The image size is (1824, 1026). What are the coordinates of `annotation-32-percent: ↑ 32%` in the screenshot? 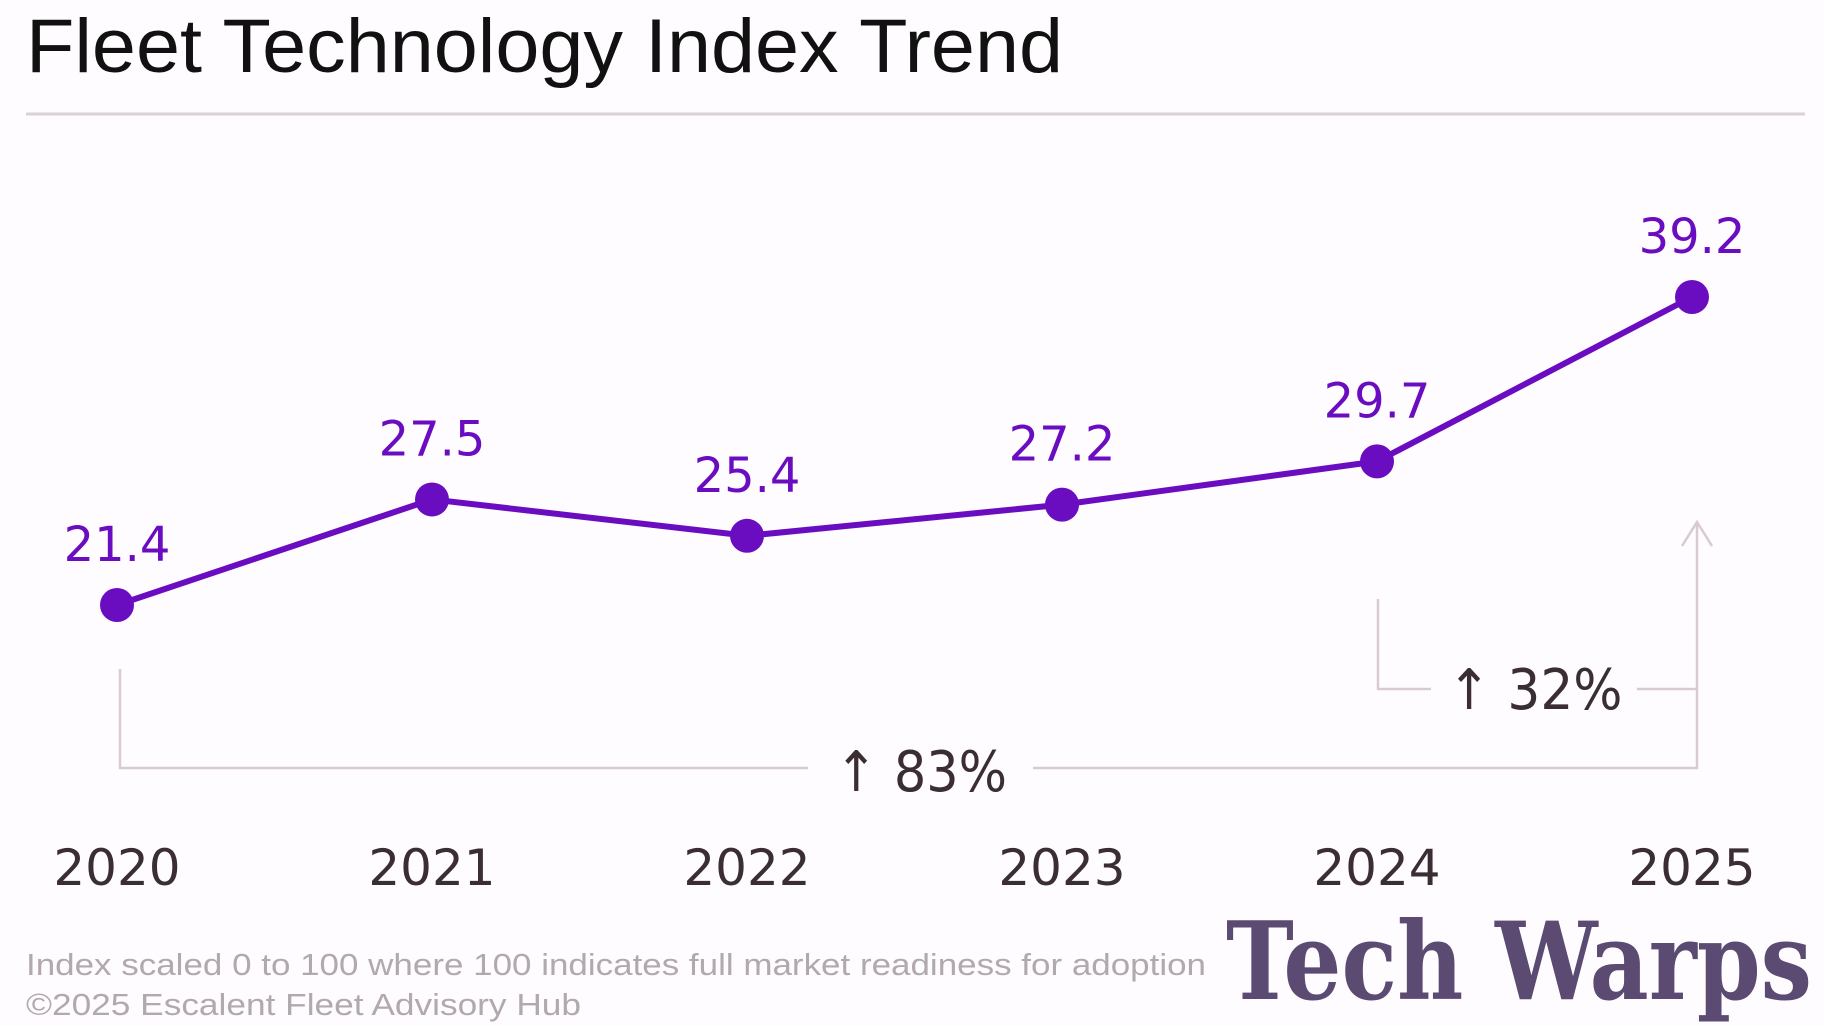 It's located at (1535, 690).